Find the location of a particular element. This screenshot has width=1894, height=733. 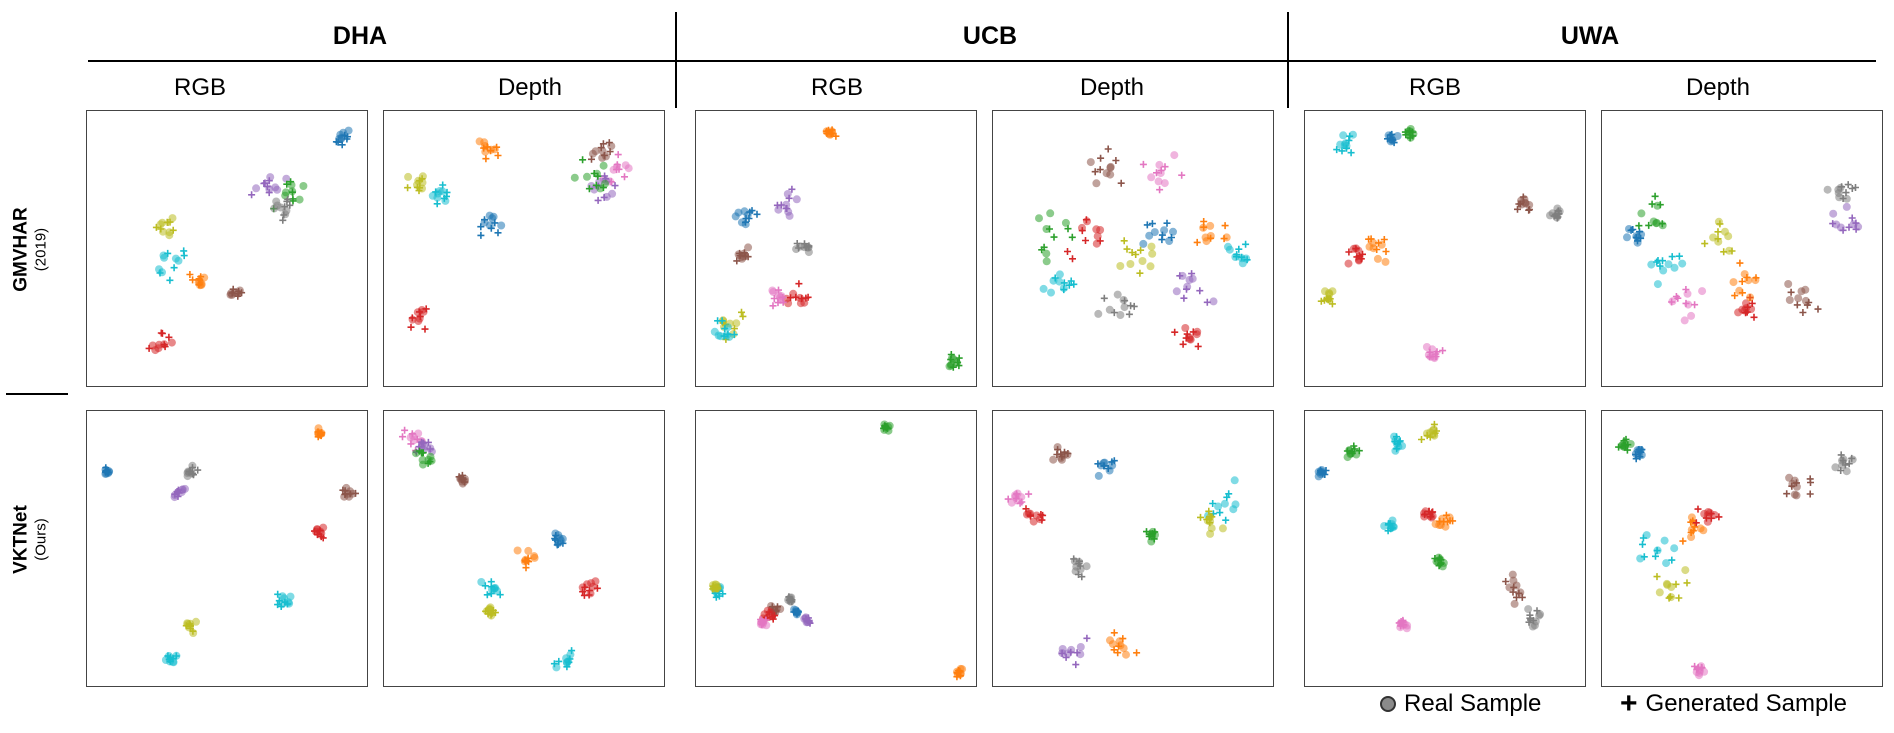

panel-gmvhar-ucb-rgb is located at coordinates (836, 248).